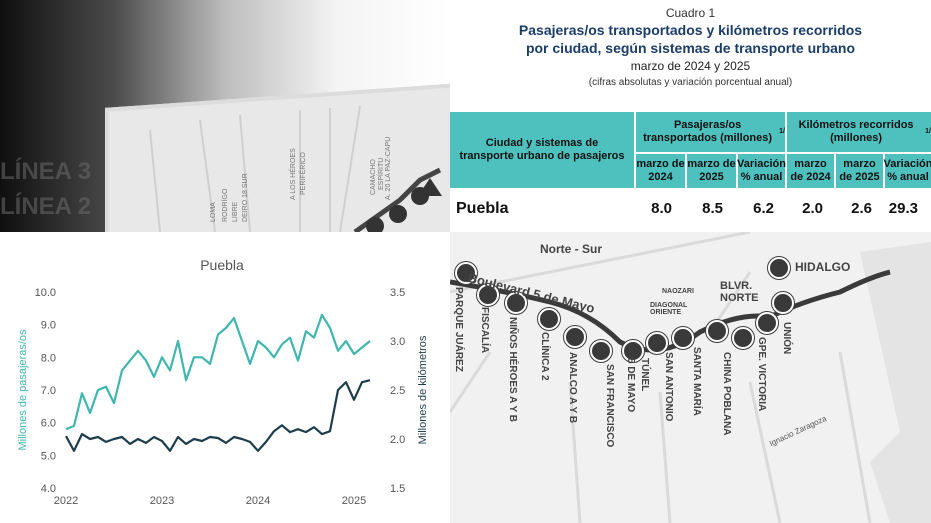 Image resolution: width=931 pixels, height=523 pixels. Describe the element at coordinates (213, 212) in the screenshot. I see `street-label: LOMA` at that location.